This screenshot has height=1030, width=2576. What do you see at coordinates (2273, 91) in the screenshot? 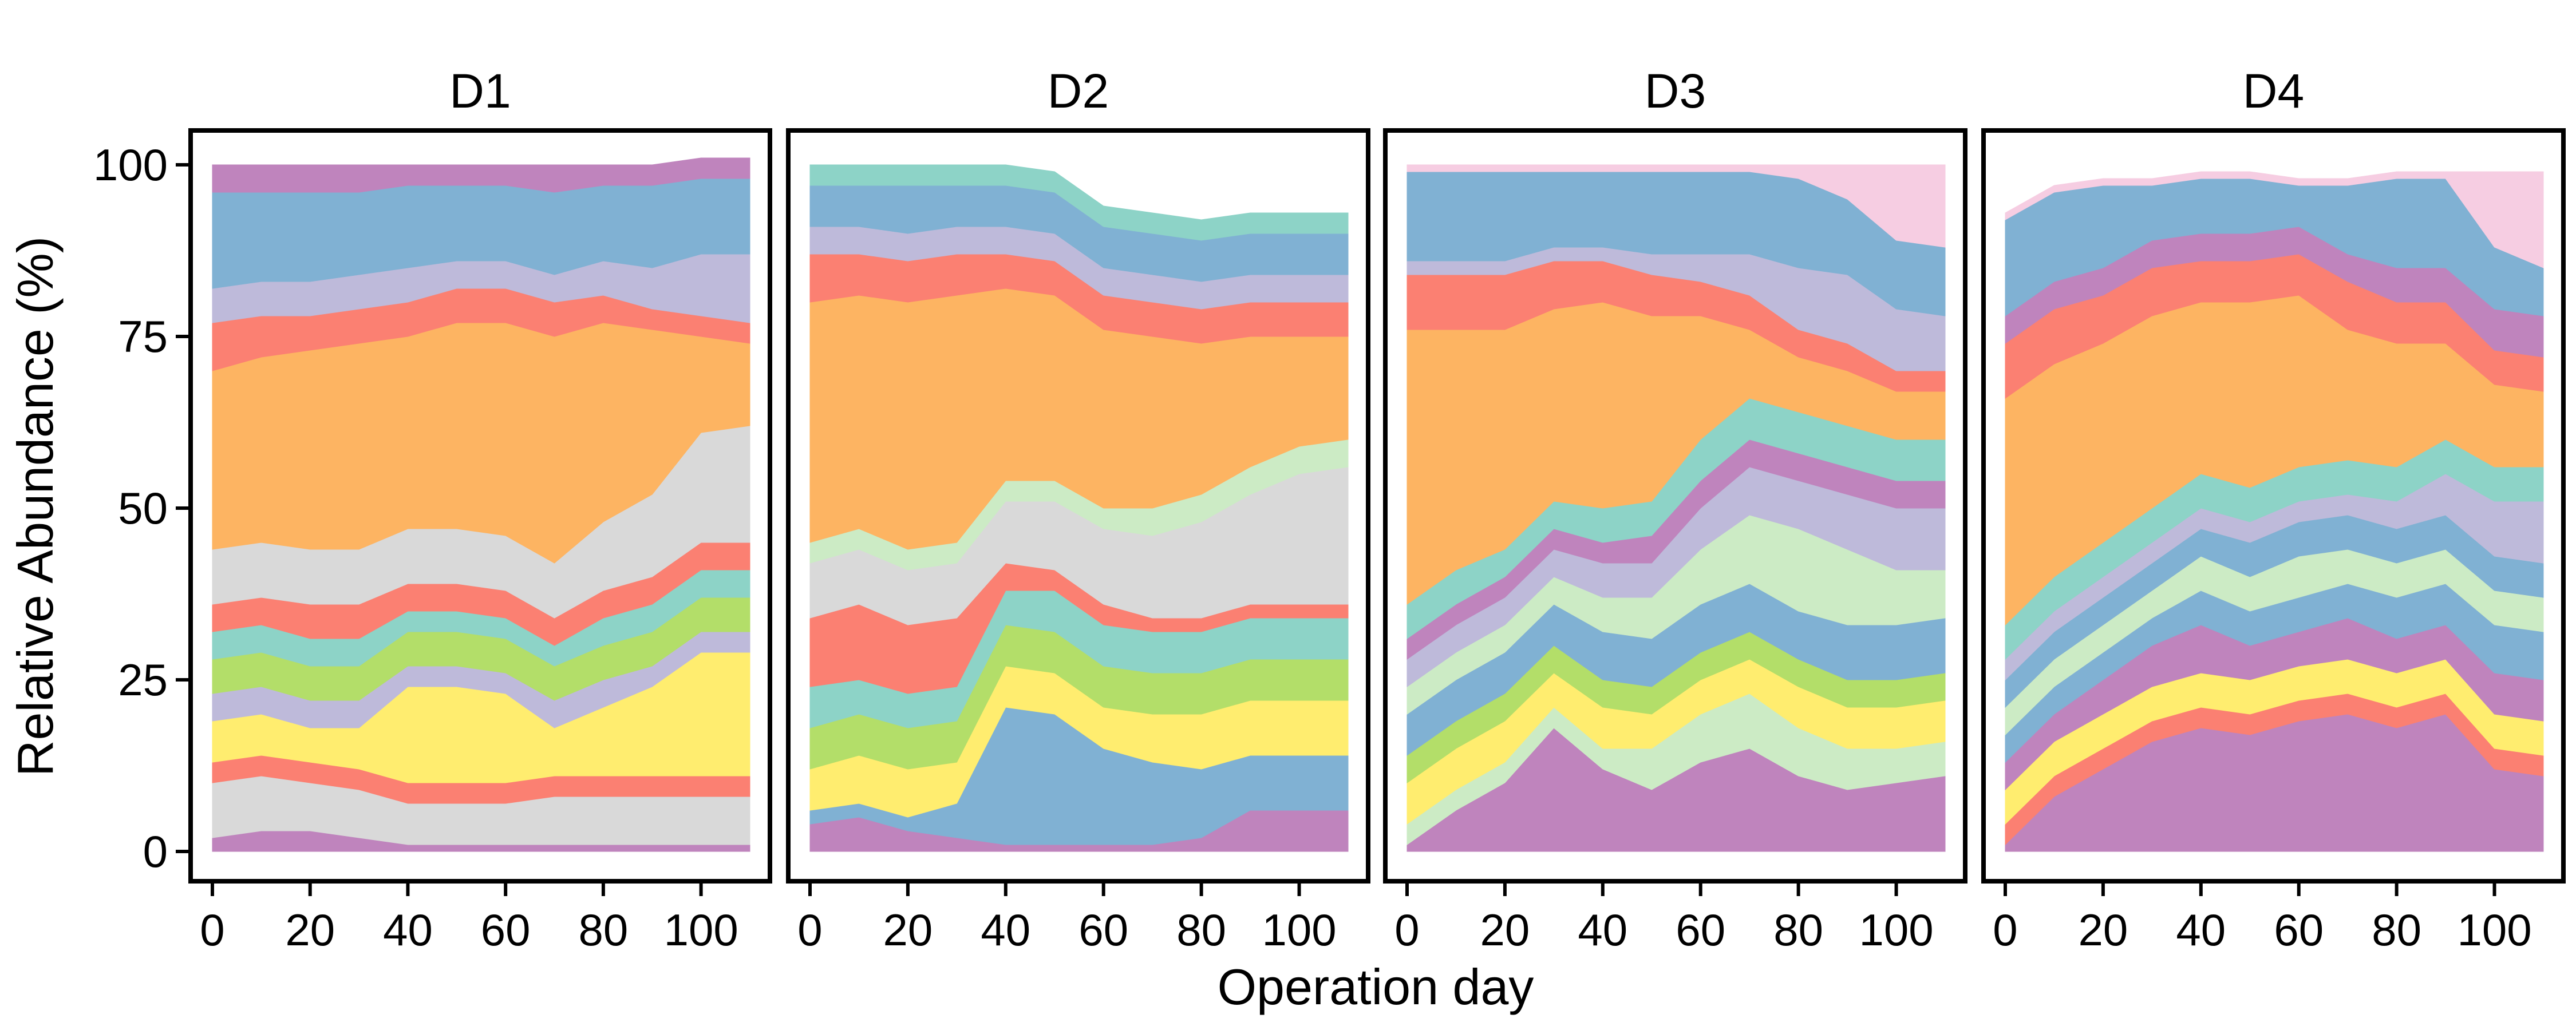
I see `panel-title: D4` at bounding box center [2273, 91].